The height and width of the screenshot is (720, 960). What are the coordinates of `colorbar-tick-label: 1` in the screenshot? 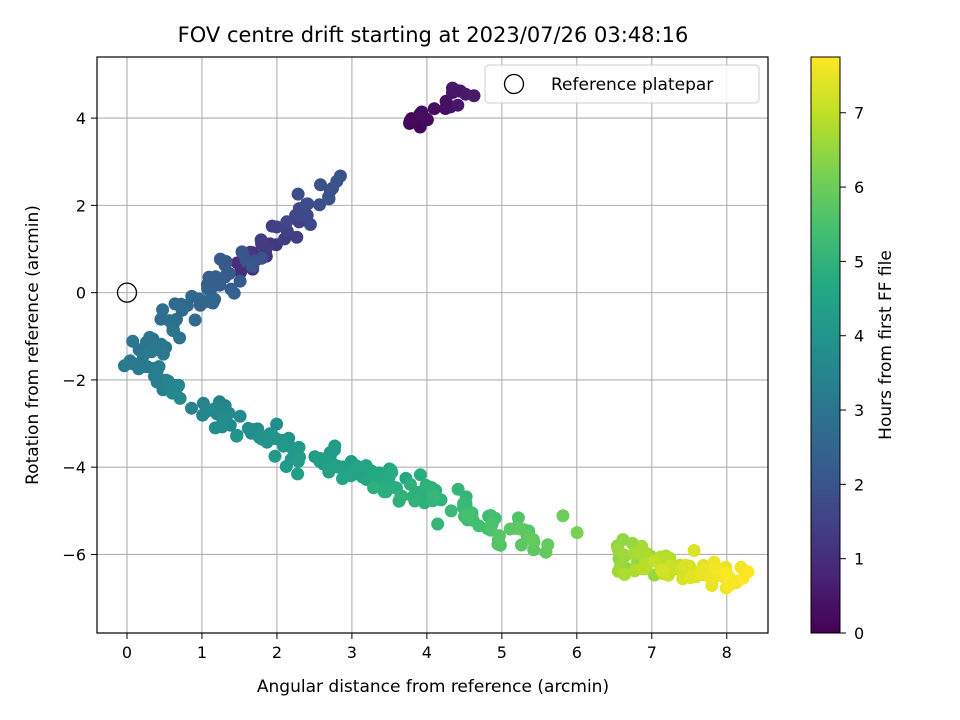 It's located at (859, 559).